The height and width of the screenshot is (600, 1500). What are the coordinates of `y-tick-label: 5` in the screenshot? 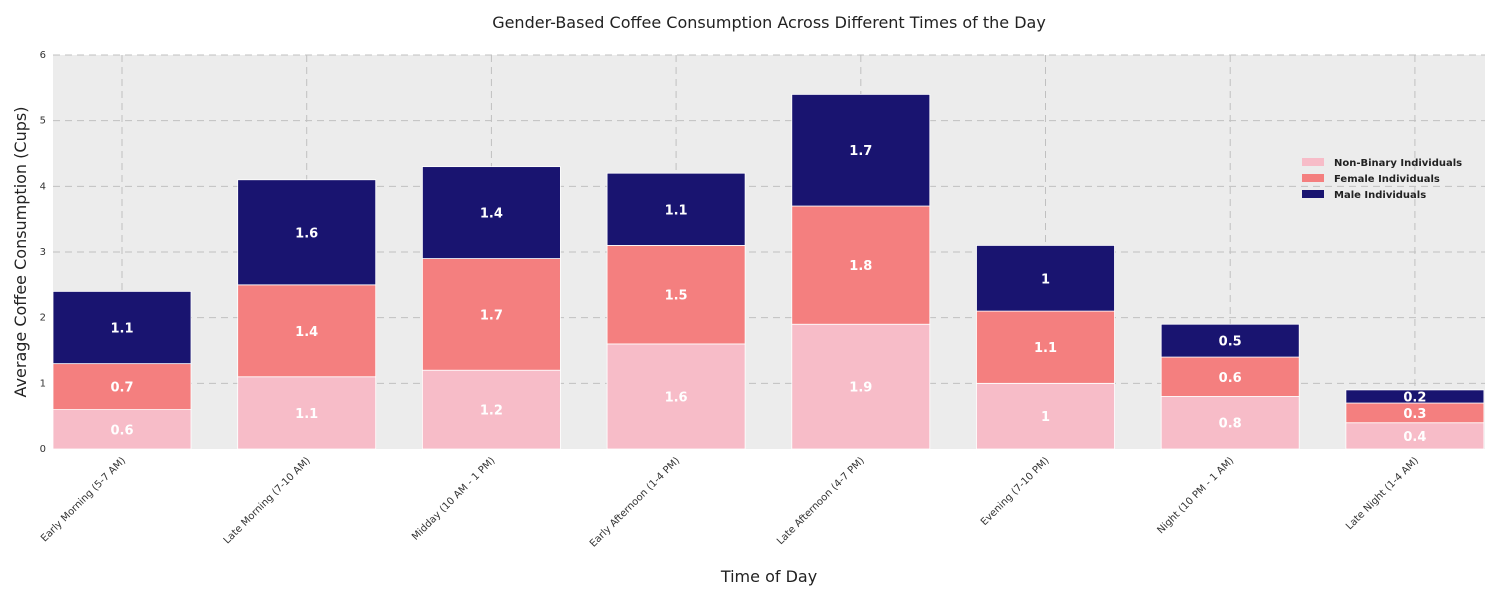 It's located at (43, 121).